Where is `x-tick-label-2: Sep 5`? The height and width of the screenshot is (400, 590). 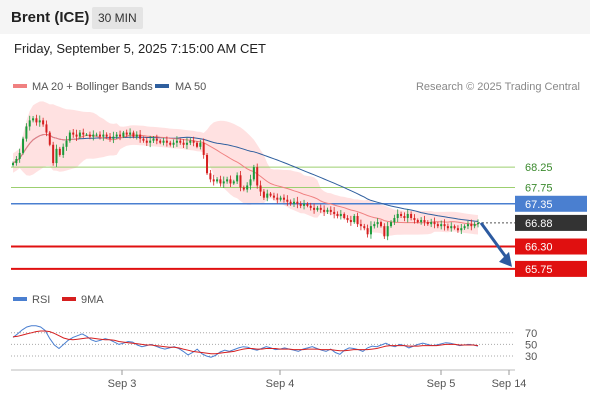 x-tick-label-2: Sep 5 is located at coordinates (441, 384).